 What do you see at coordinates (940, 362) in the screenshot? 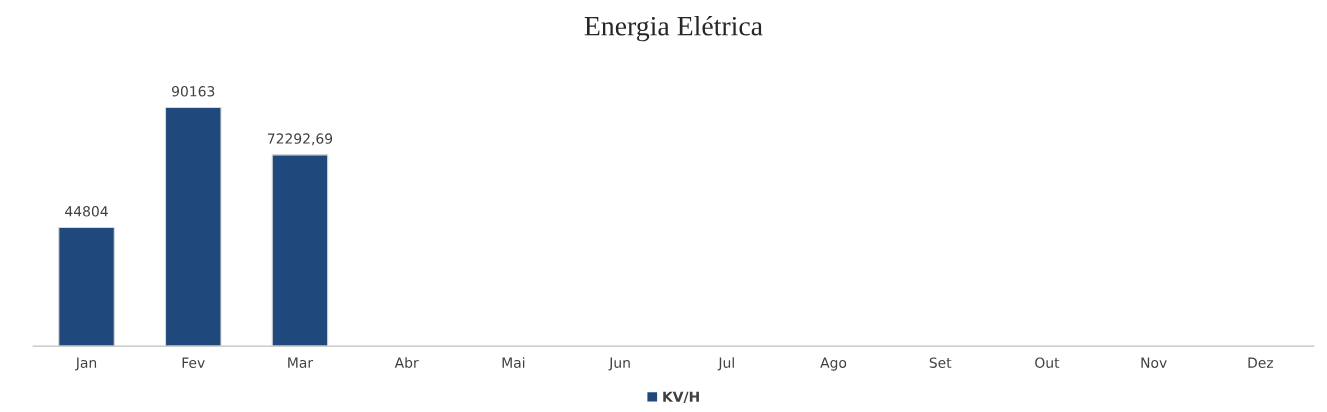
I see `x-tick-label: Set` at bounding box center [940, 362].